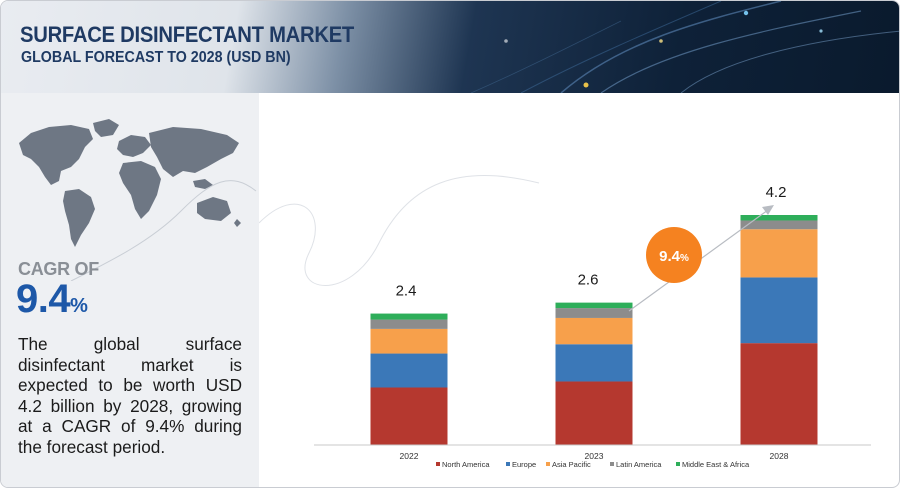 The height and width of the screenshot is (488, 900). Describe the element at coordinates (58, 269) in the screenshot. I see `cagr-label: CAGR OF` at that location.